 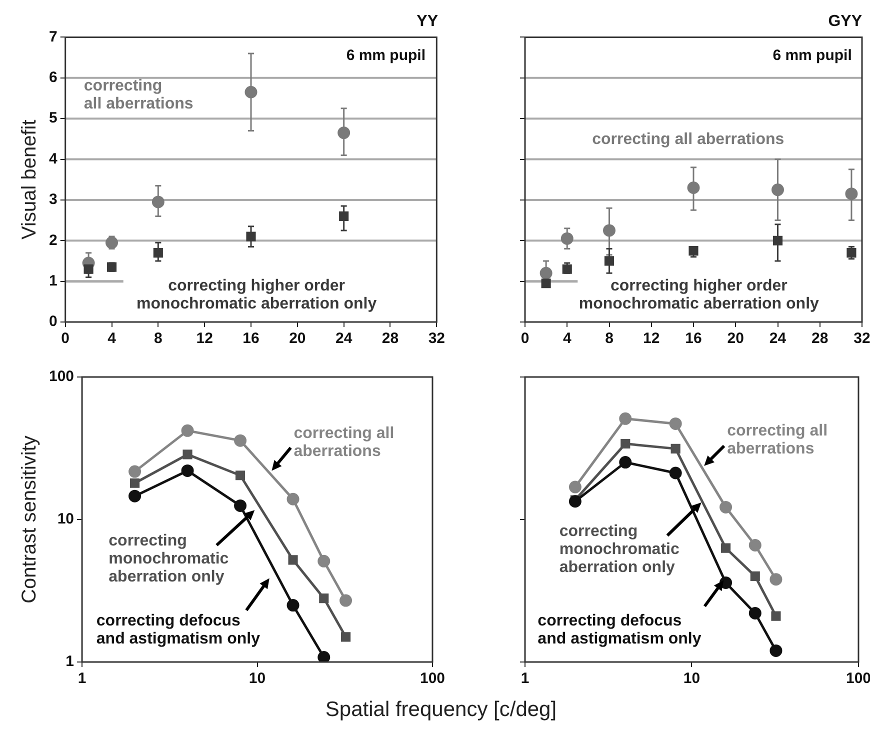 I want to click on series-label: correcting monochromatic aberration only, so click(x=619, y=549).